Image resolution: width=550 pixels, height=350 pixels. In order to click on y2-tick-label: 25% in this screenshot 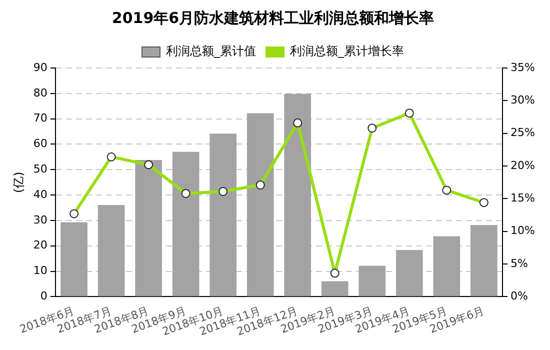, I will do `click(523, 133)`.